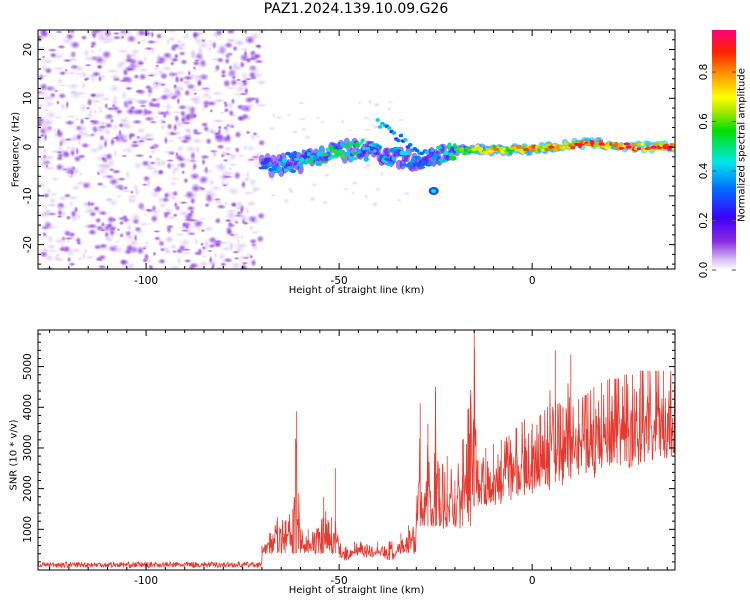 The image size is (750, 600). I want to click on snr-y-tick-label: 4000, so click(28, 407).